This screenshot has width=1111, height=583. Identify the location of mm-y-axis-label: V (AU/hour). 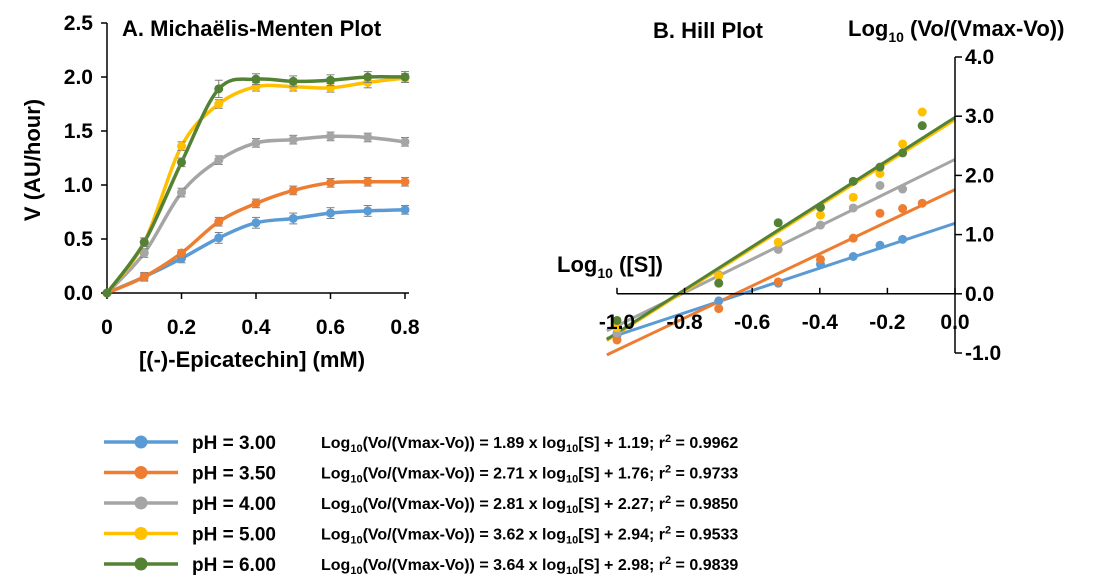
(32, 160).